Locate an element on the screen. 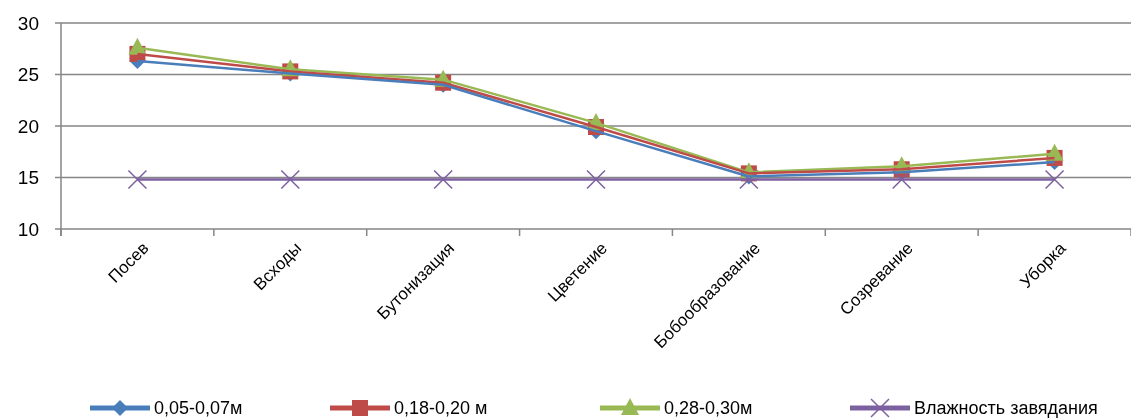 The image size is (1131, 419). y-tick-label: 20 is located at coordinates (28, 126).